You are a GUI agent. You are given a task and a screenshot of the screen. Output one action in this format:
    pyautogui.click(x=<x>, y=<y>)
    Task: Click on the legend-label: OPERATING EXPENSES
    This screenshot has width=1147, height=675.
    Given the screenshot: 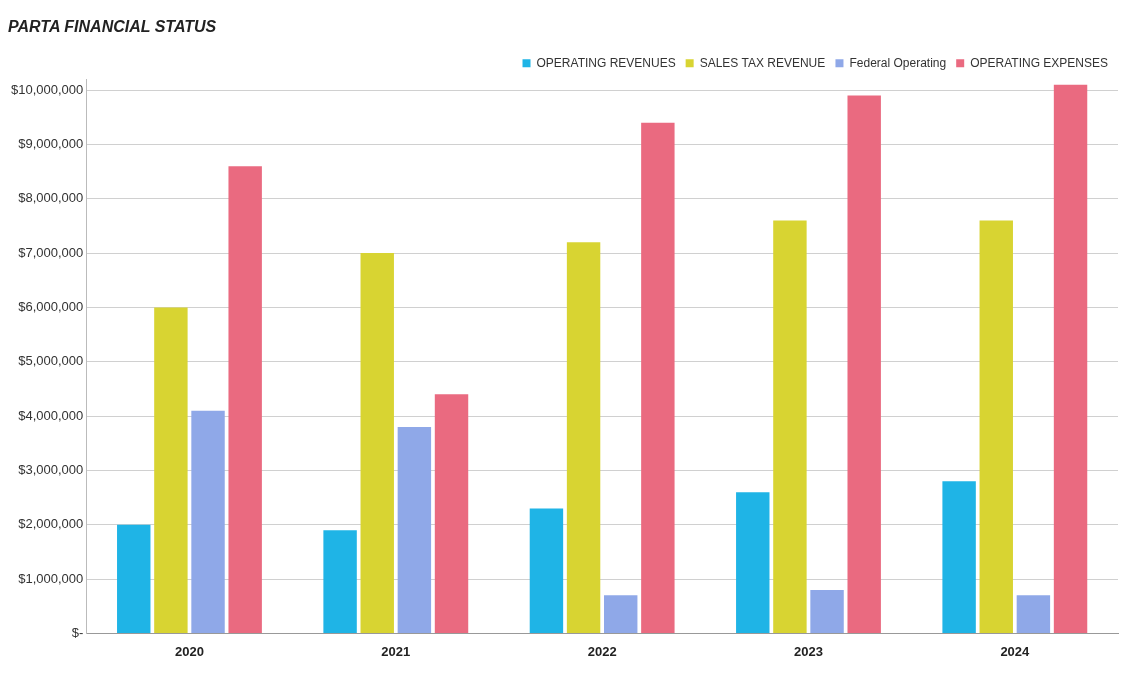 What is the action you would take?
    pyautogui.click(x=1039, y=62)
    